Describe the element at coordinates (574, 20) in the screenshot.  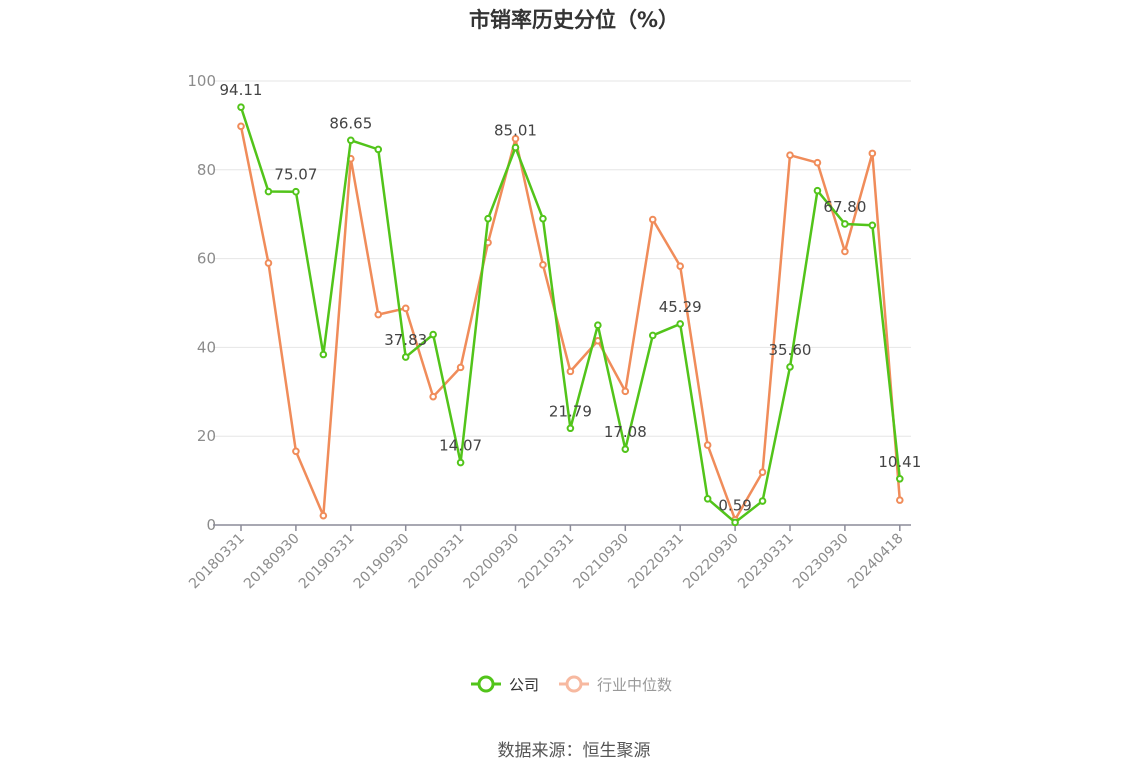
I see `chart-title: 市销率历史分位（%）` at that location.